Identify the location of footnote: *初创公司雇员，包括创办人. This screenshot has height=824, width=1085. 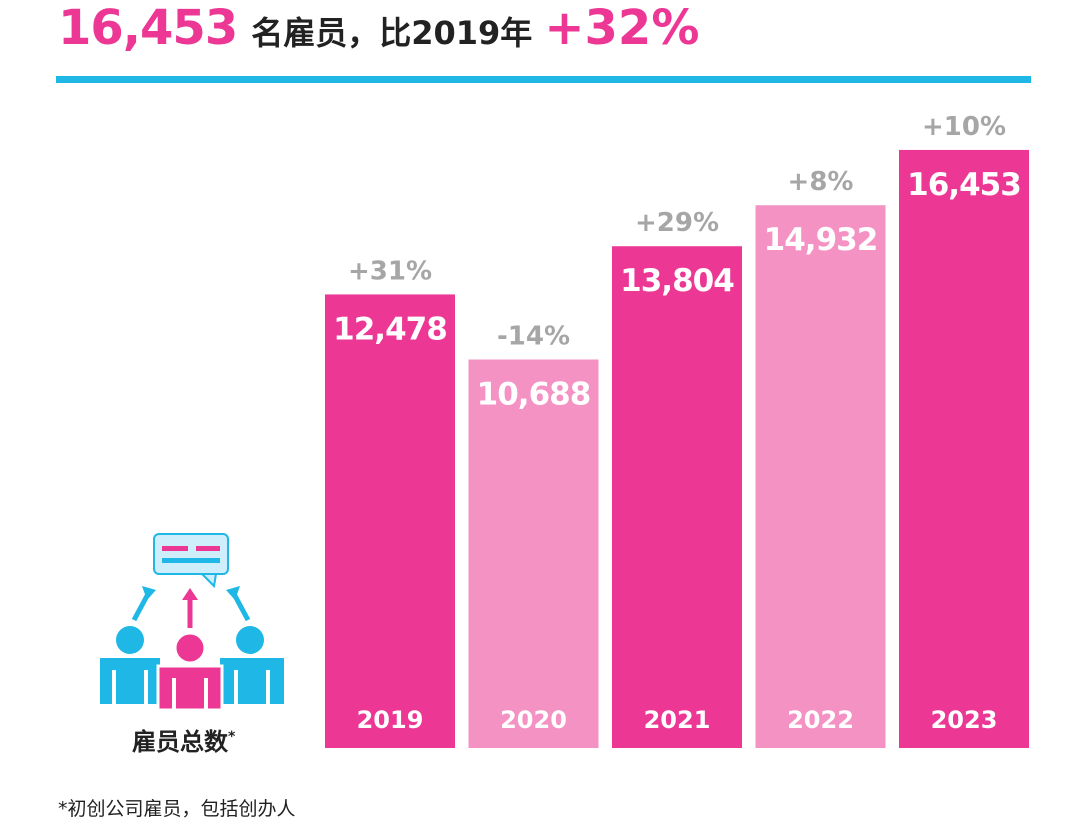
(177, 809).